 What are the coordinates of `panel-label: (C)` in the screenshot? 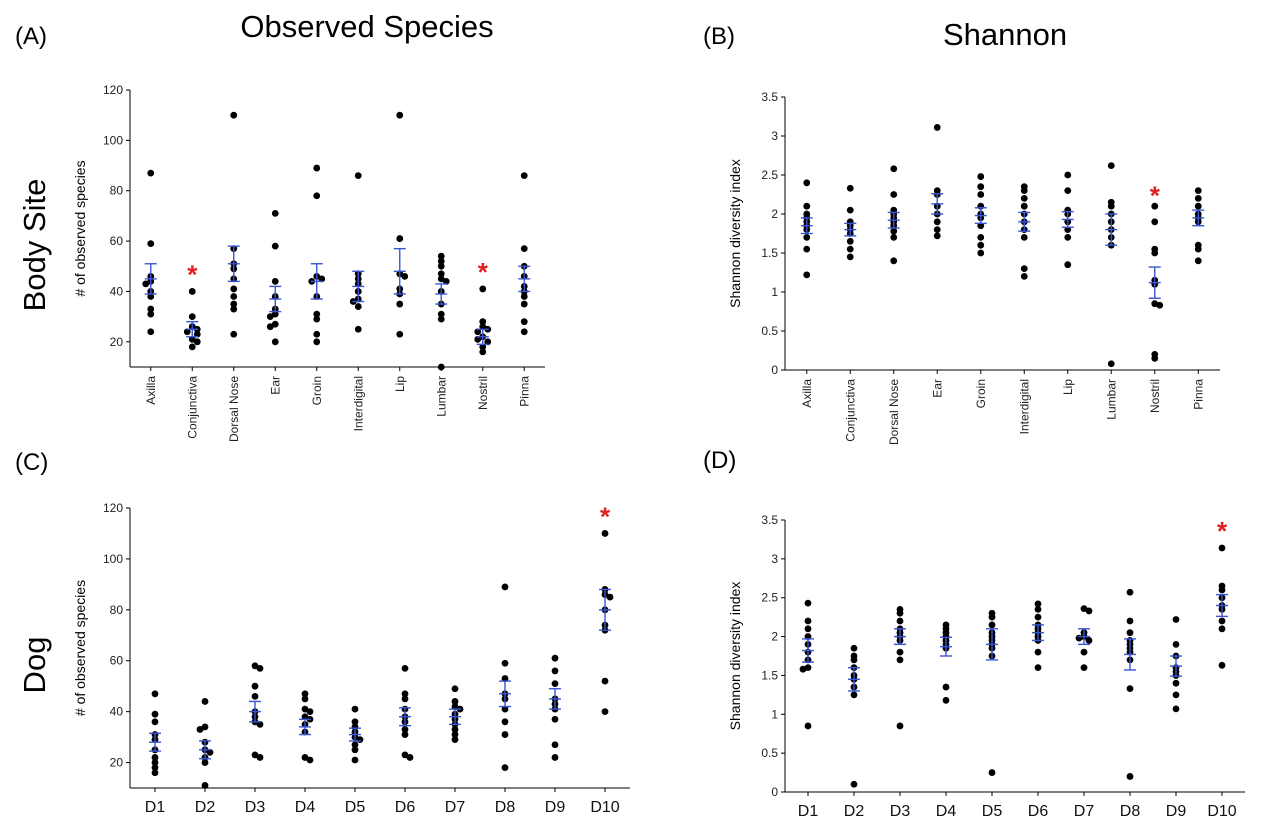 It's located at (31, 462).